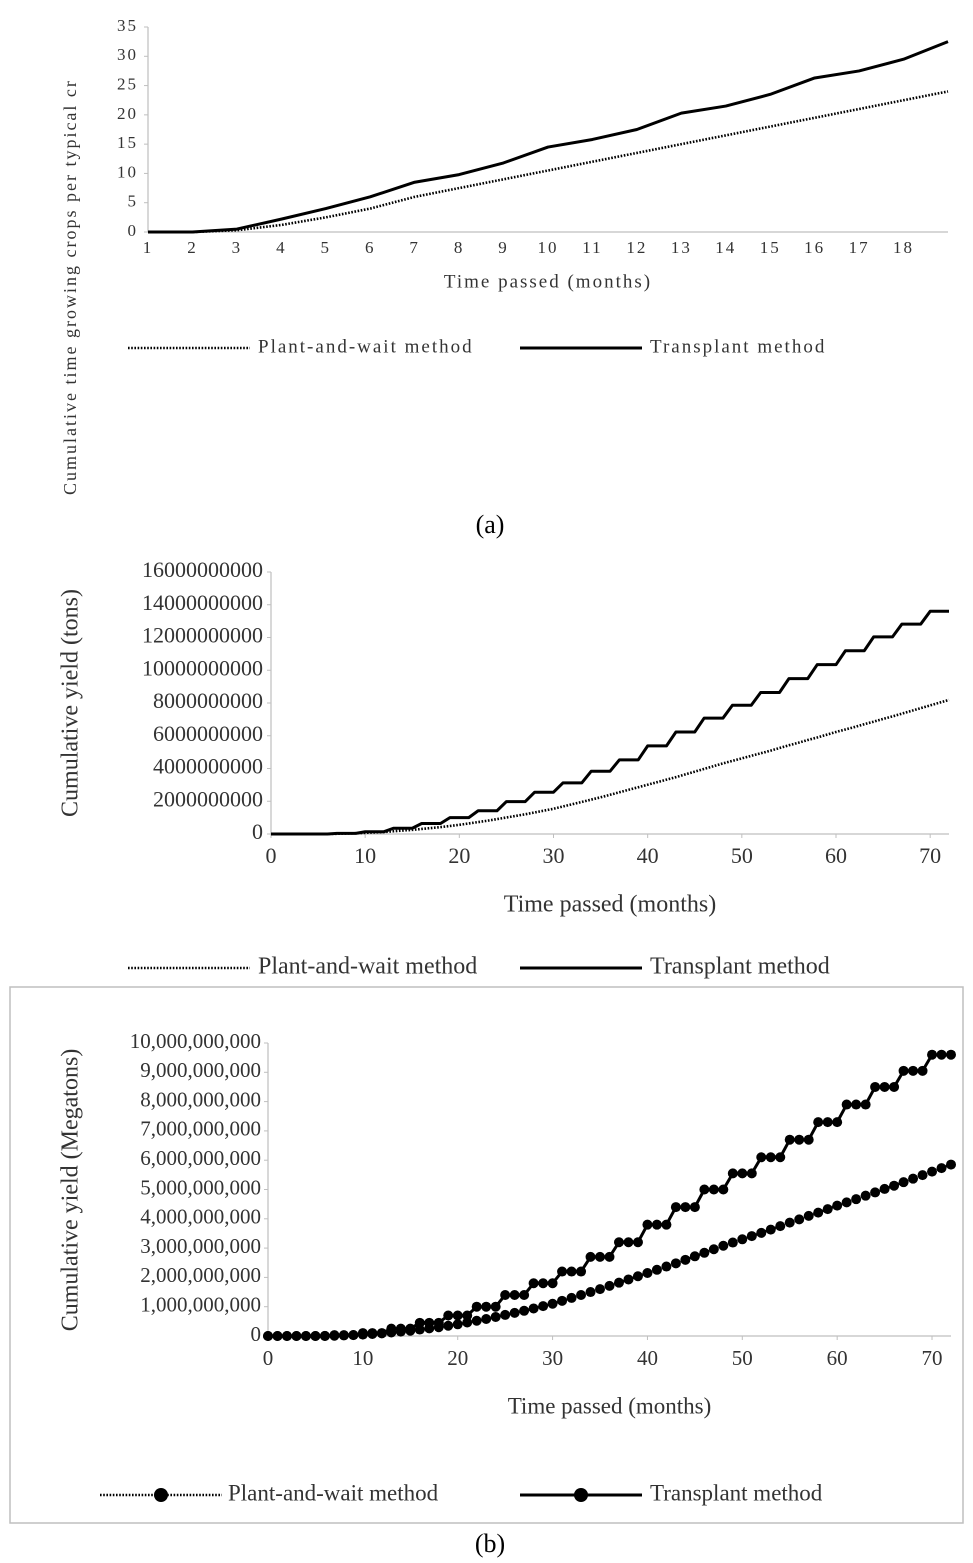  What do you see at coordinates (200, 1158) in the screenshot?
I see `y-tick-label: 6,000,000,000` at bounding box center [200, 1158].